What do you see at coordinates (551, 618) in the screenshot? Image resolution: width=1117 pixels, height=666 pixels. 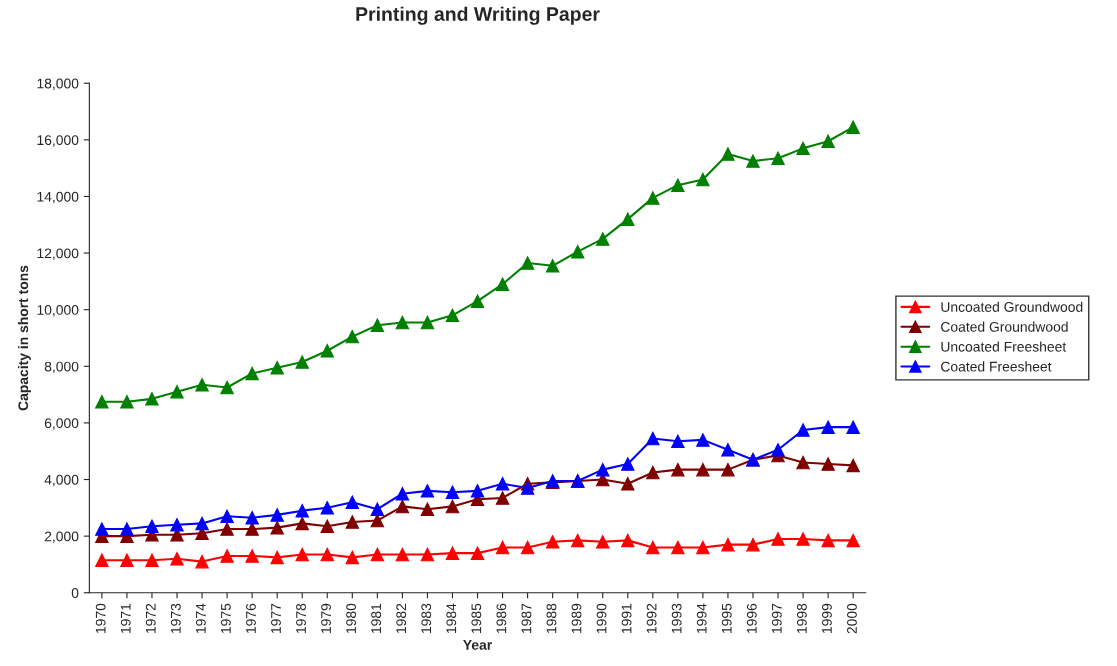 I see `x-tick-label: 1988` at bounding box center [551, 618].